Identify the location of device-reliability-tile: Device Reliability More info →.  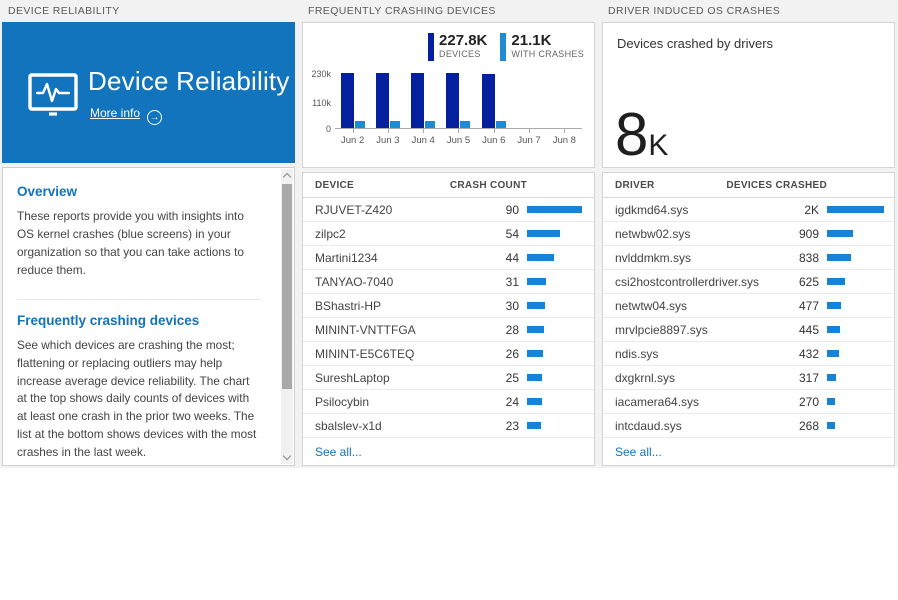
(148, 92).